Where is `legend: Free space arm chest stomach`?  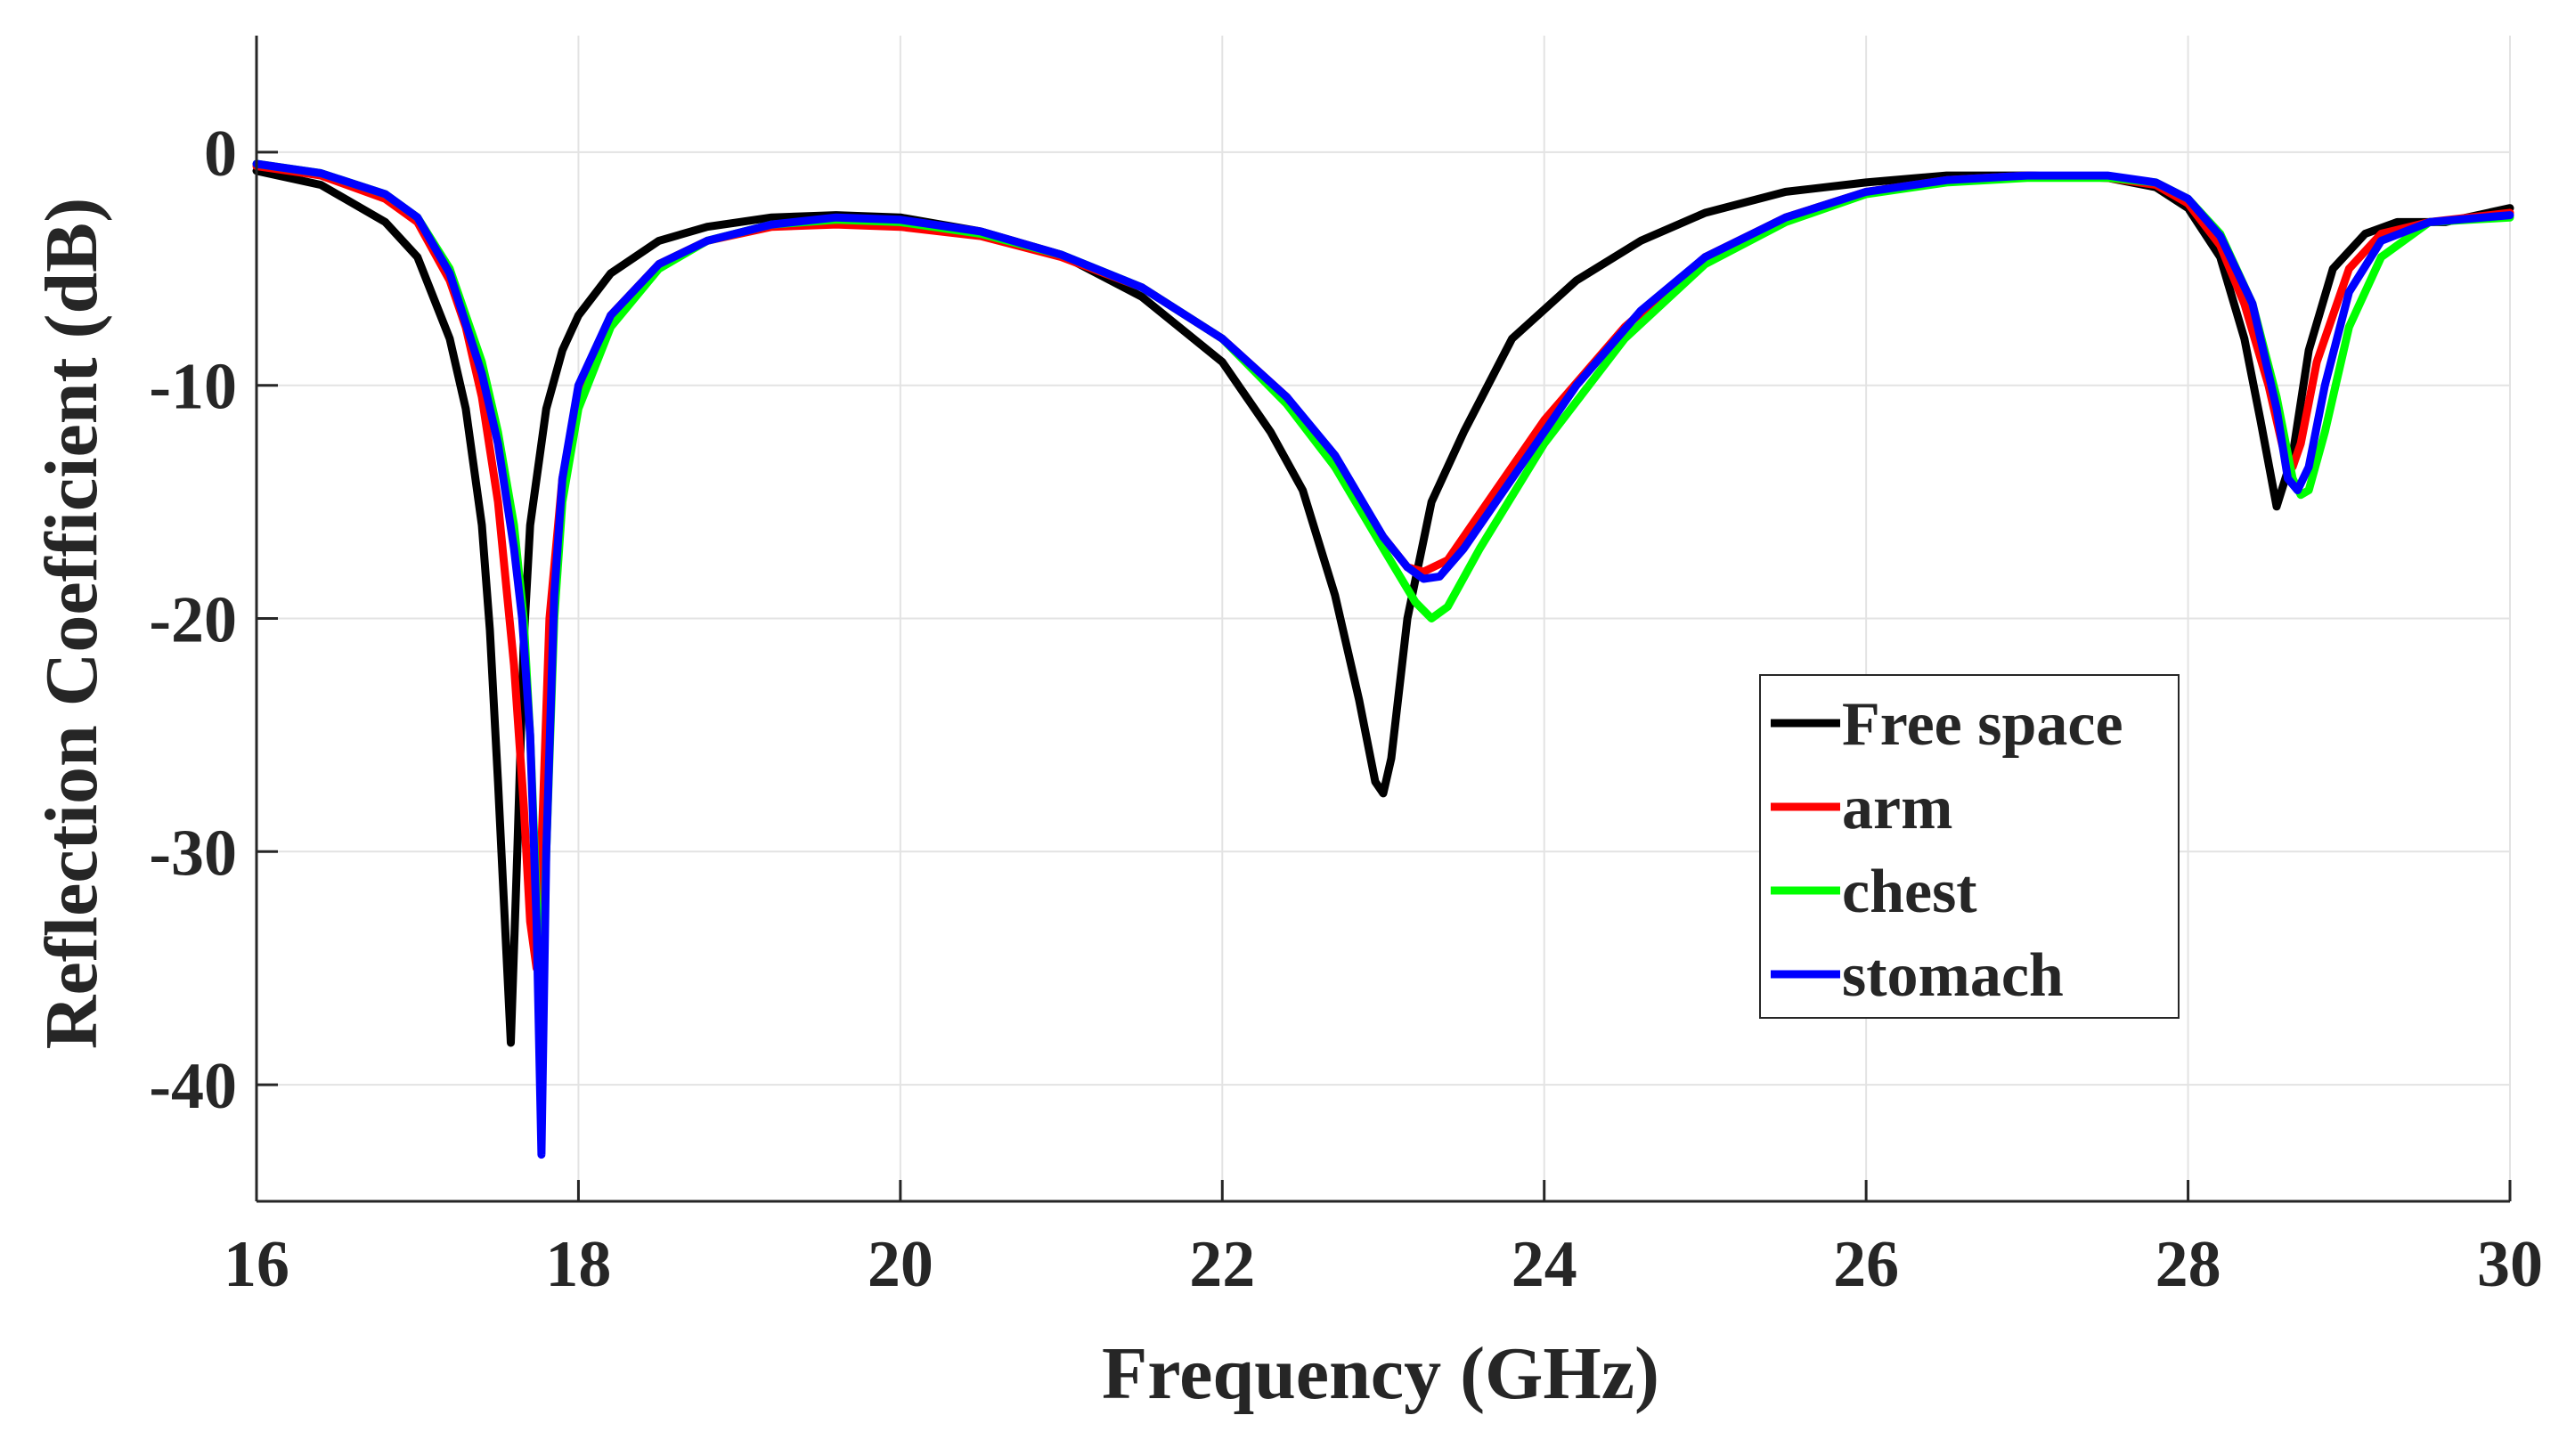 legend: Free space arm chest stomach is located at coordinates (1969, 846).